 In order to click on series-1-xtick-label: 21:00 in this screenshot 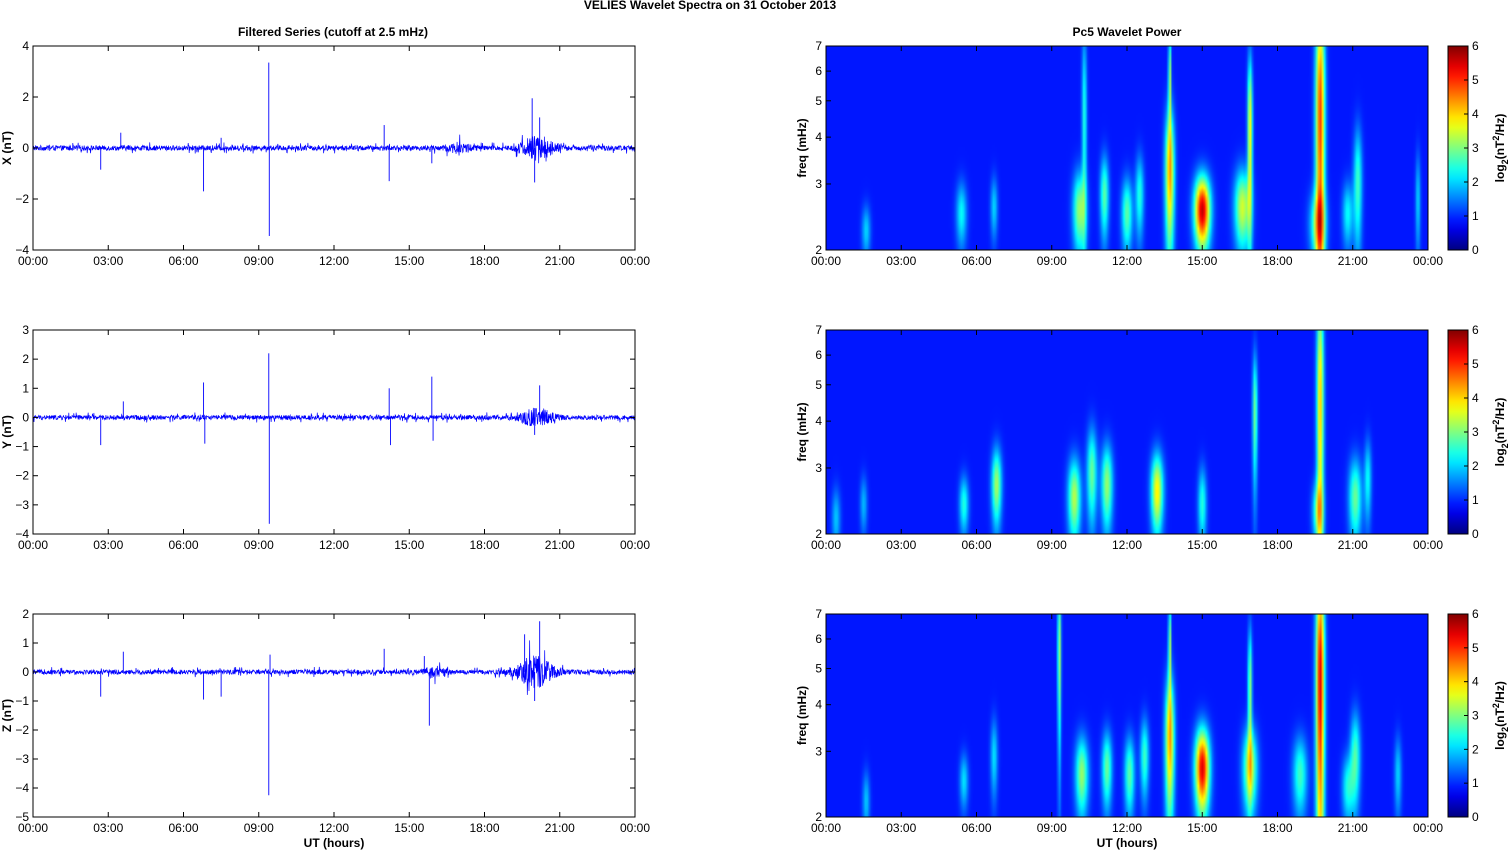, I will do `click(560, 261)`.